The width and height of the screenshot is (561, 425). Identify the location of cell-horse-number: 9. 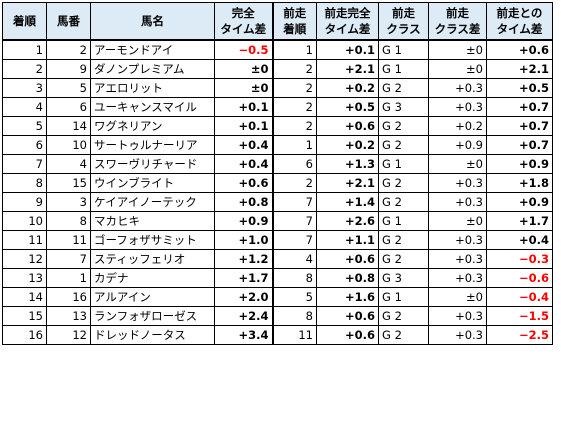
(68, 69).